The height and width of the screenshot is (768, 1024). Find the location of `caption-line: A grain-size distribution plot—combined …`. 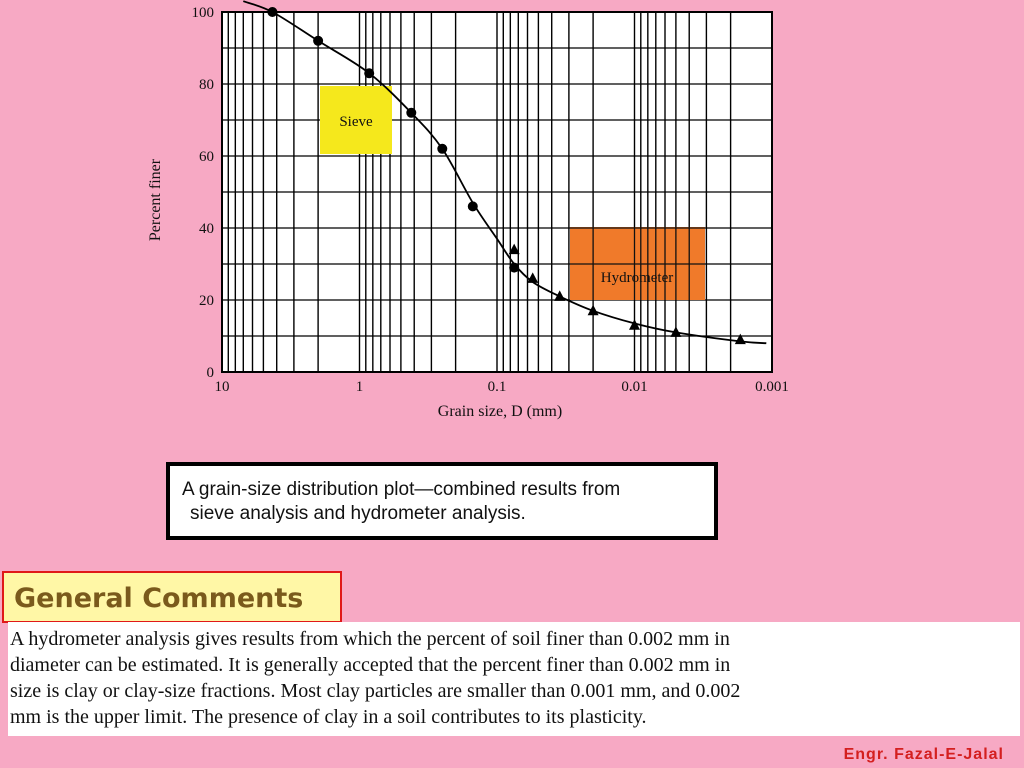

caption-line: A grain-size distribution plot—combined … is located at coordinates (401, 489).